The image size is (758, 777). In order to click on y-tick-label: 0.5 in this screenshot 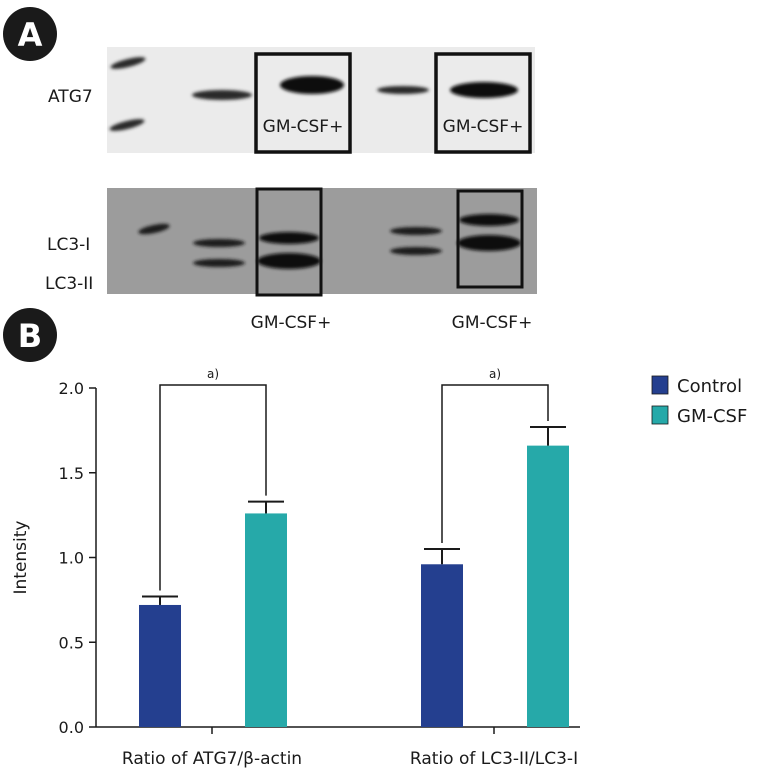, I will do `click(71, 642)`.